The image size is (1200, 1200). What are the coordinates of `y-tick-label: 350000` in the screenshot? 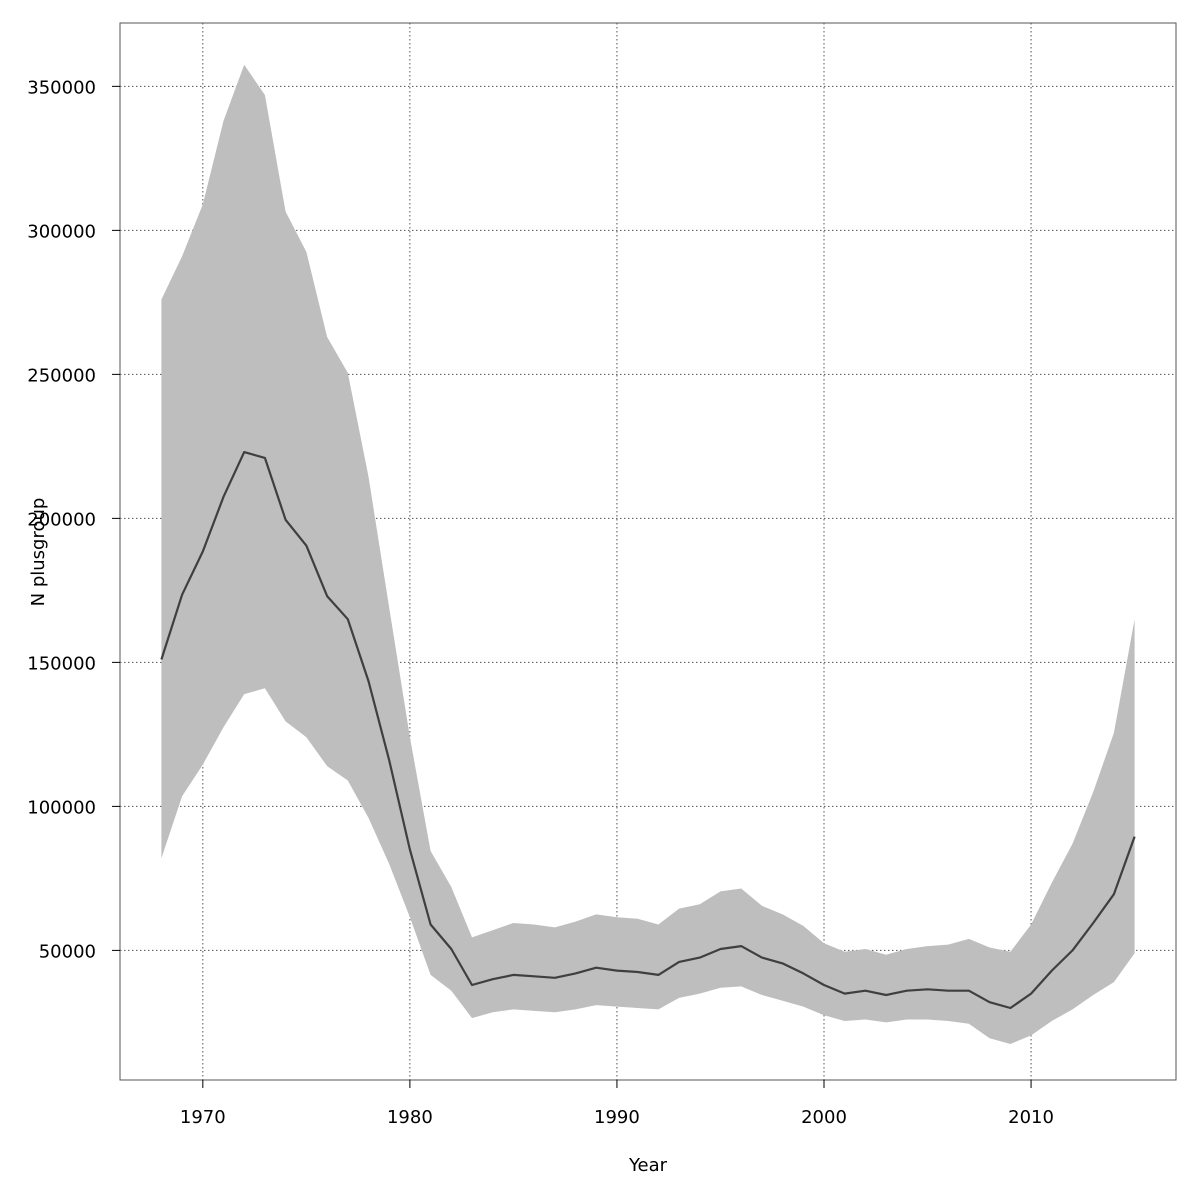 It's located at (61, 87).